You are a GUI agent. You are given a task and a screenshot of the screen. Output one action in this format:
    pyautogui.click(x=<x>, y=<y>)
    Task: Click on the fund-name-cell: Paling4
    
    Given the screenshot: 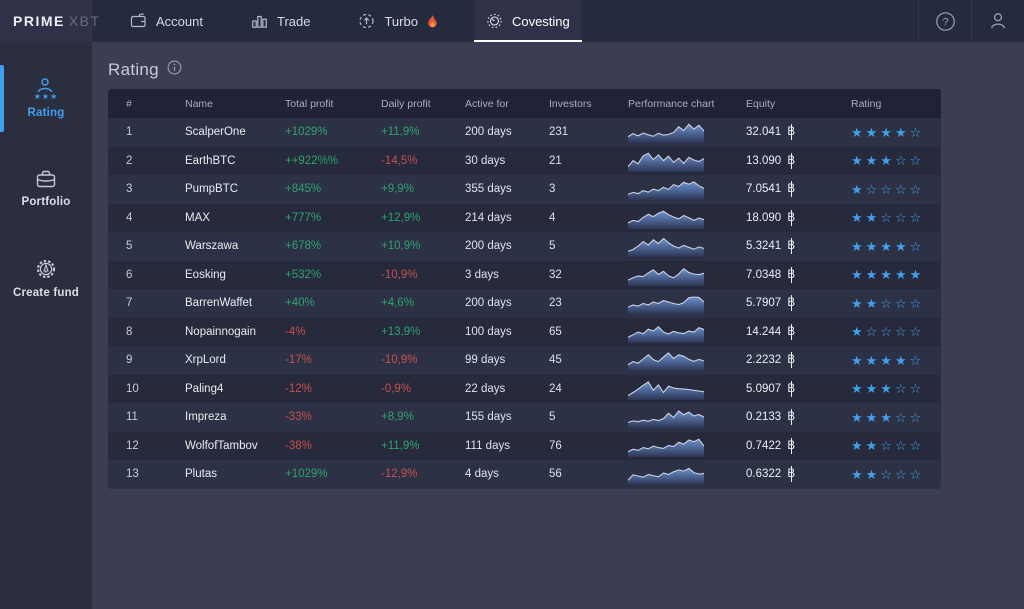 What is the action you would take?
    pyautogui.click(x=204, y=388)
    